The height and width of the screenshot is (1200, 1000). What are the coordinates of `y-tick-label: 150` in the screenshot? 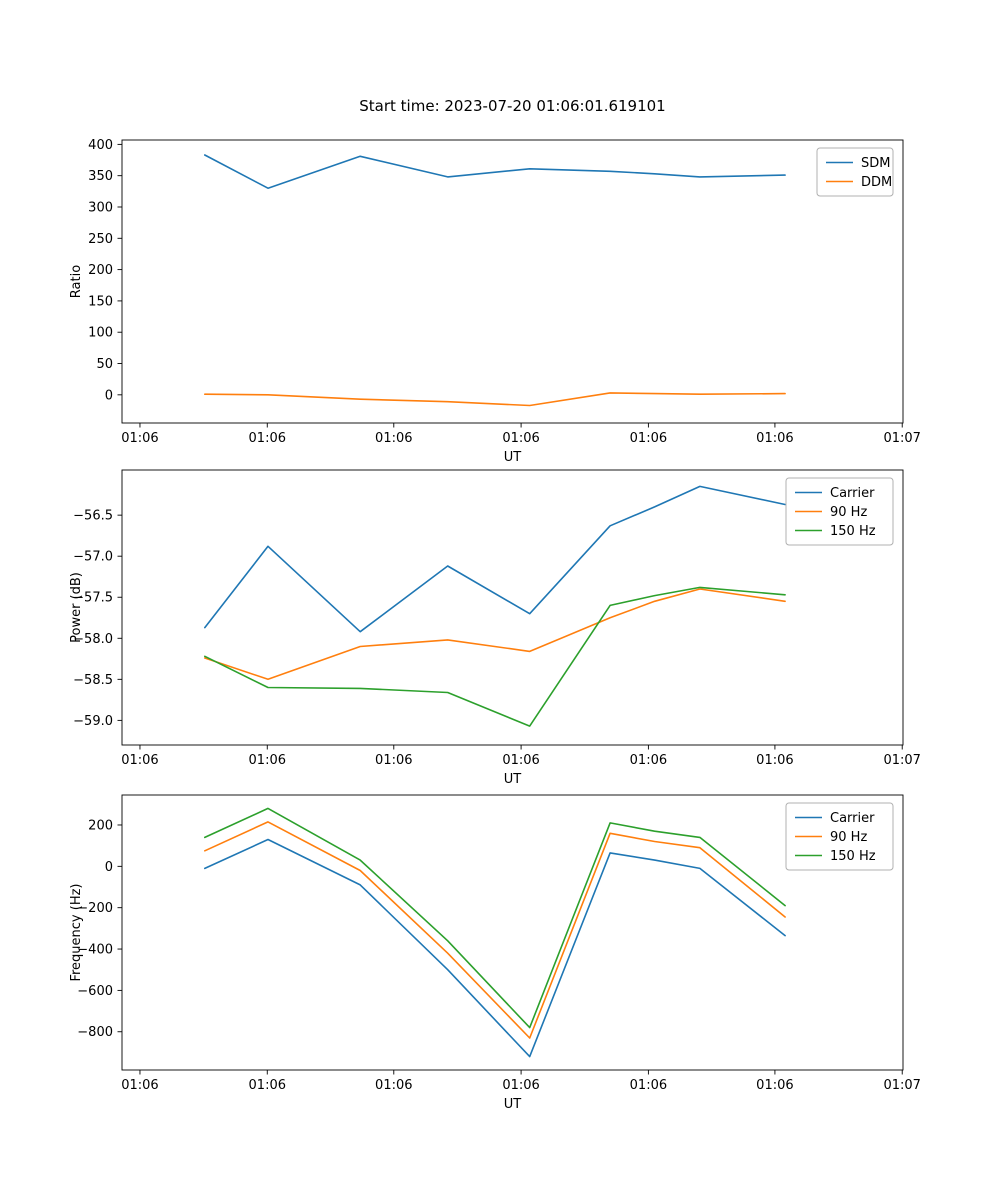 It's located at (100, 301).